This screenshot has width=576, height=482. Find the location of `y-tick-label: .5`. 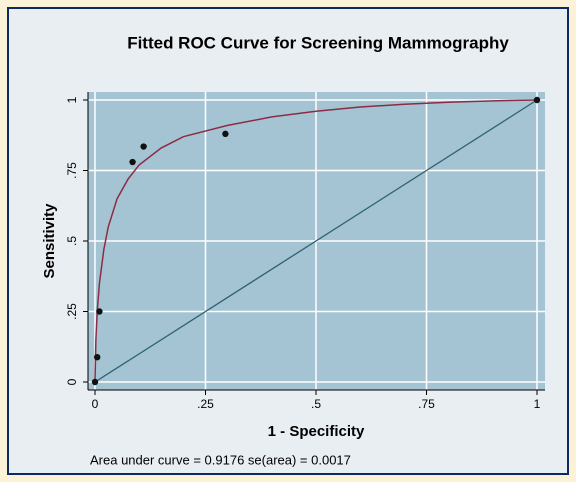

y-tick-label: .5 is located at coordinates (72, 241).